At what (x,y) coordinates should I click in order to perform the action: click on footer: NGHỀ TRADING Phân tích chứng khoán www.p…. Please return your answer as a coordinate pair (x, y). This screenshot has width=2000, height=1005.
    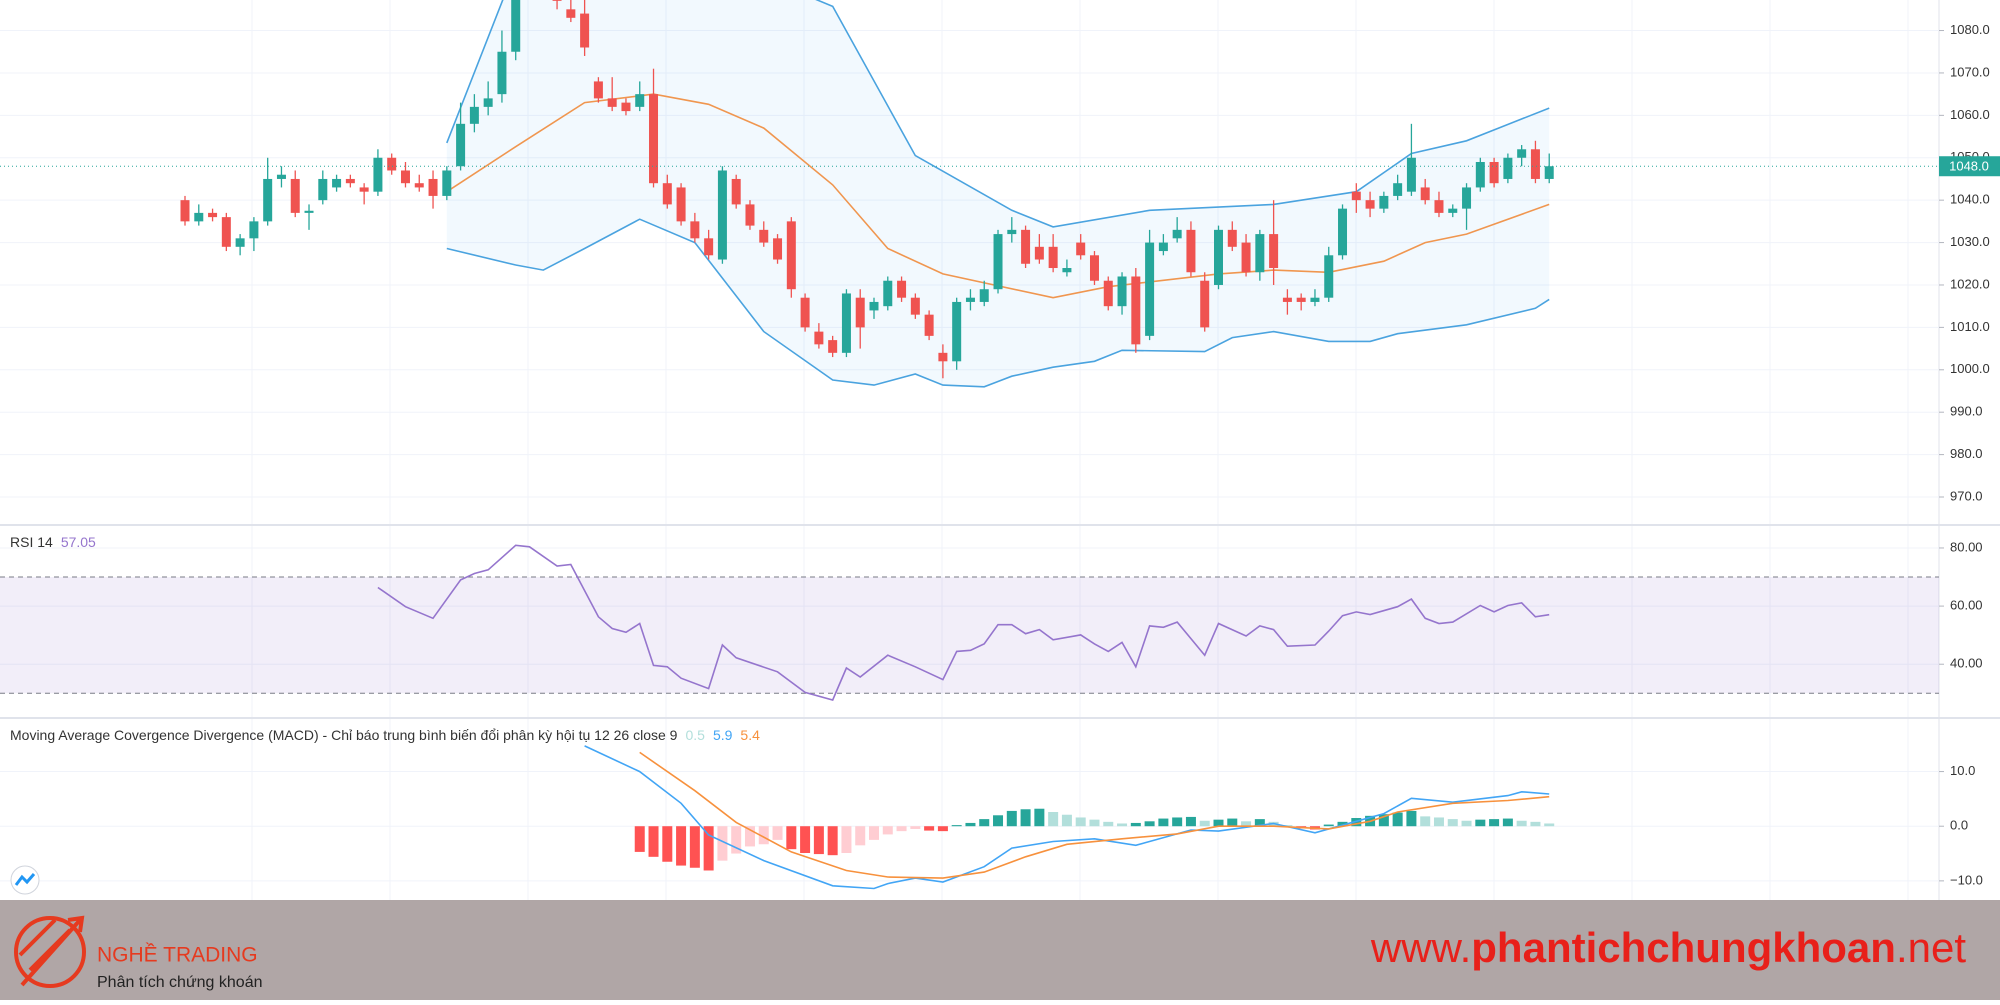
    Looking at the image, I should click on (1000, 950).